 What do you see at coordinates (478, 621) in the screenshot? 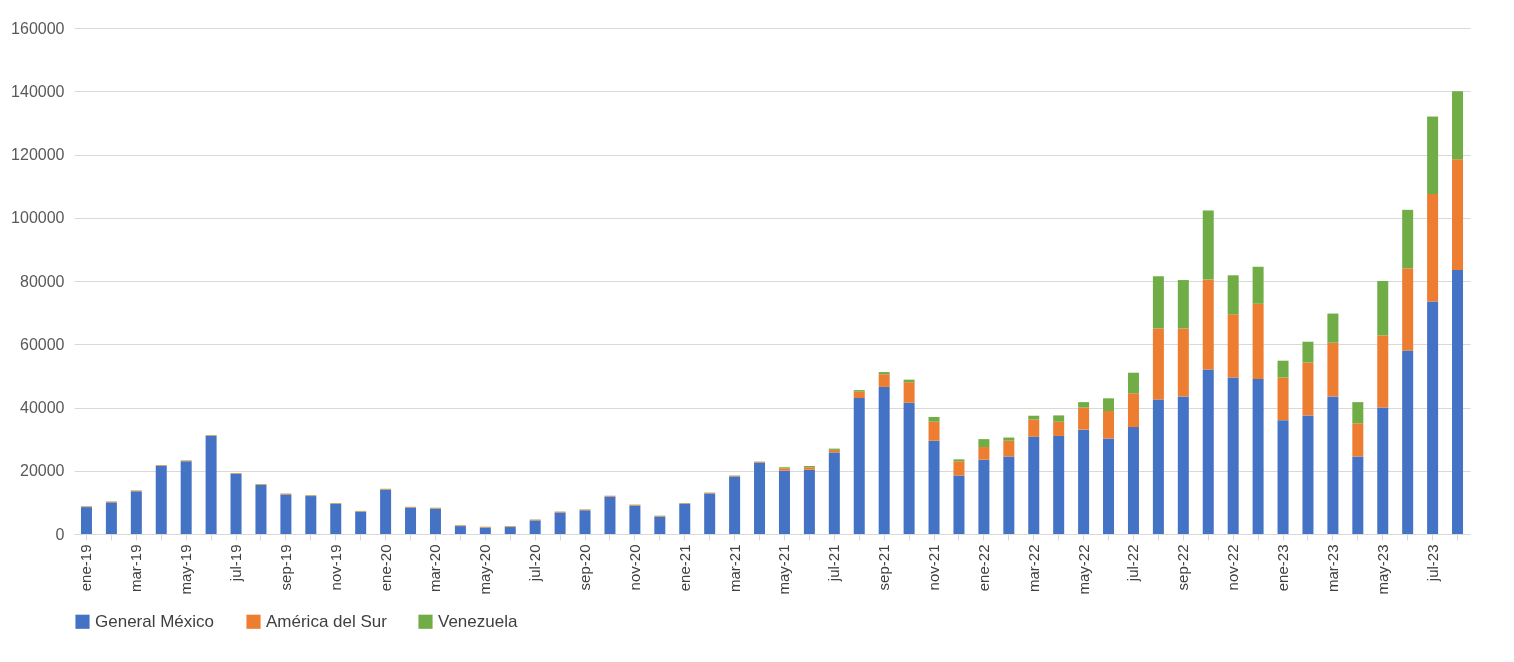
I see `legend-label: Venezuela` at bounding box center [478, 621].